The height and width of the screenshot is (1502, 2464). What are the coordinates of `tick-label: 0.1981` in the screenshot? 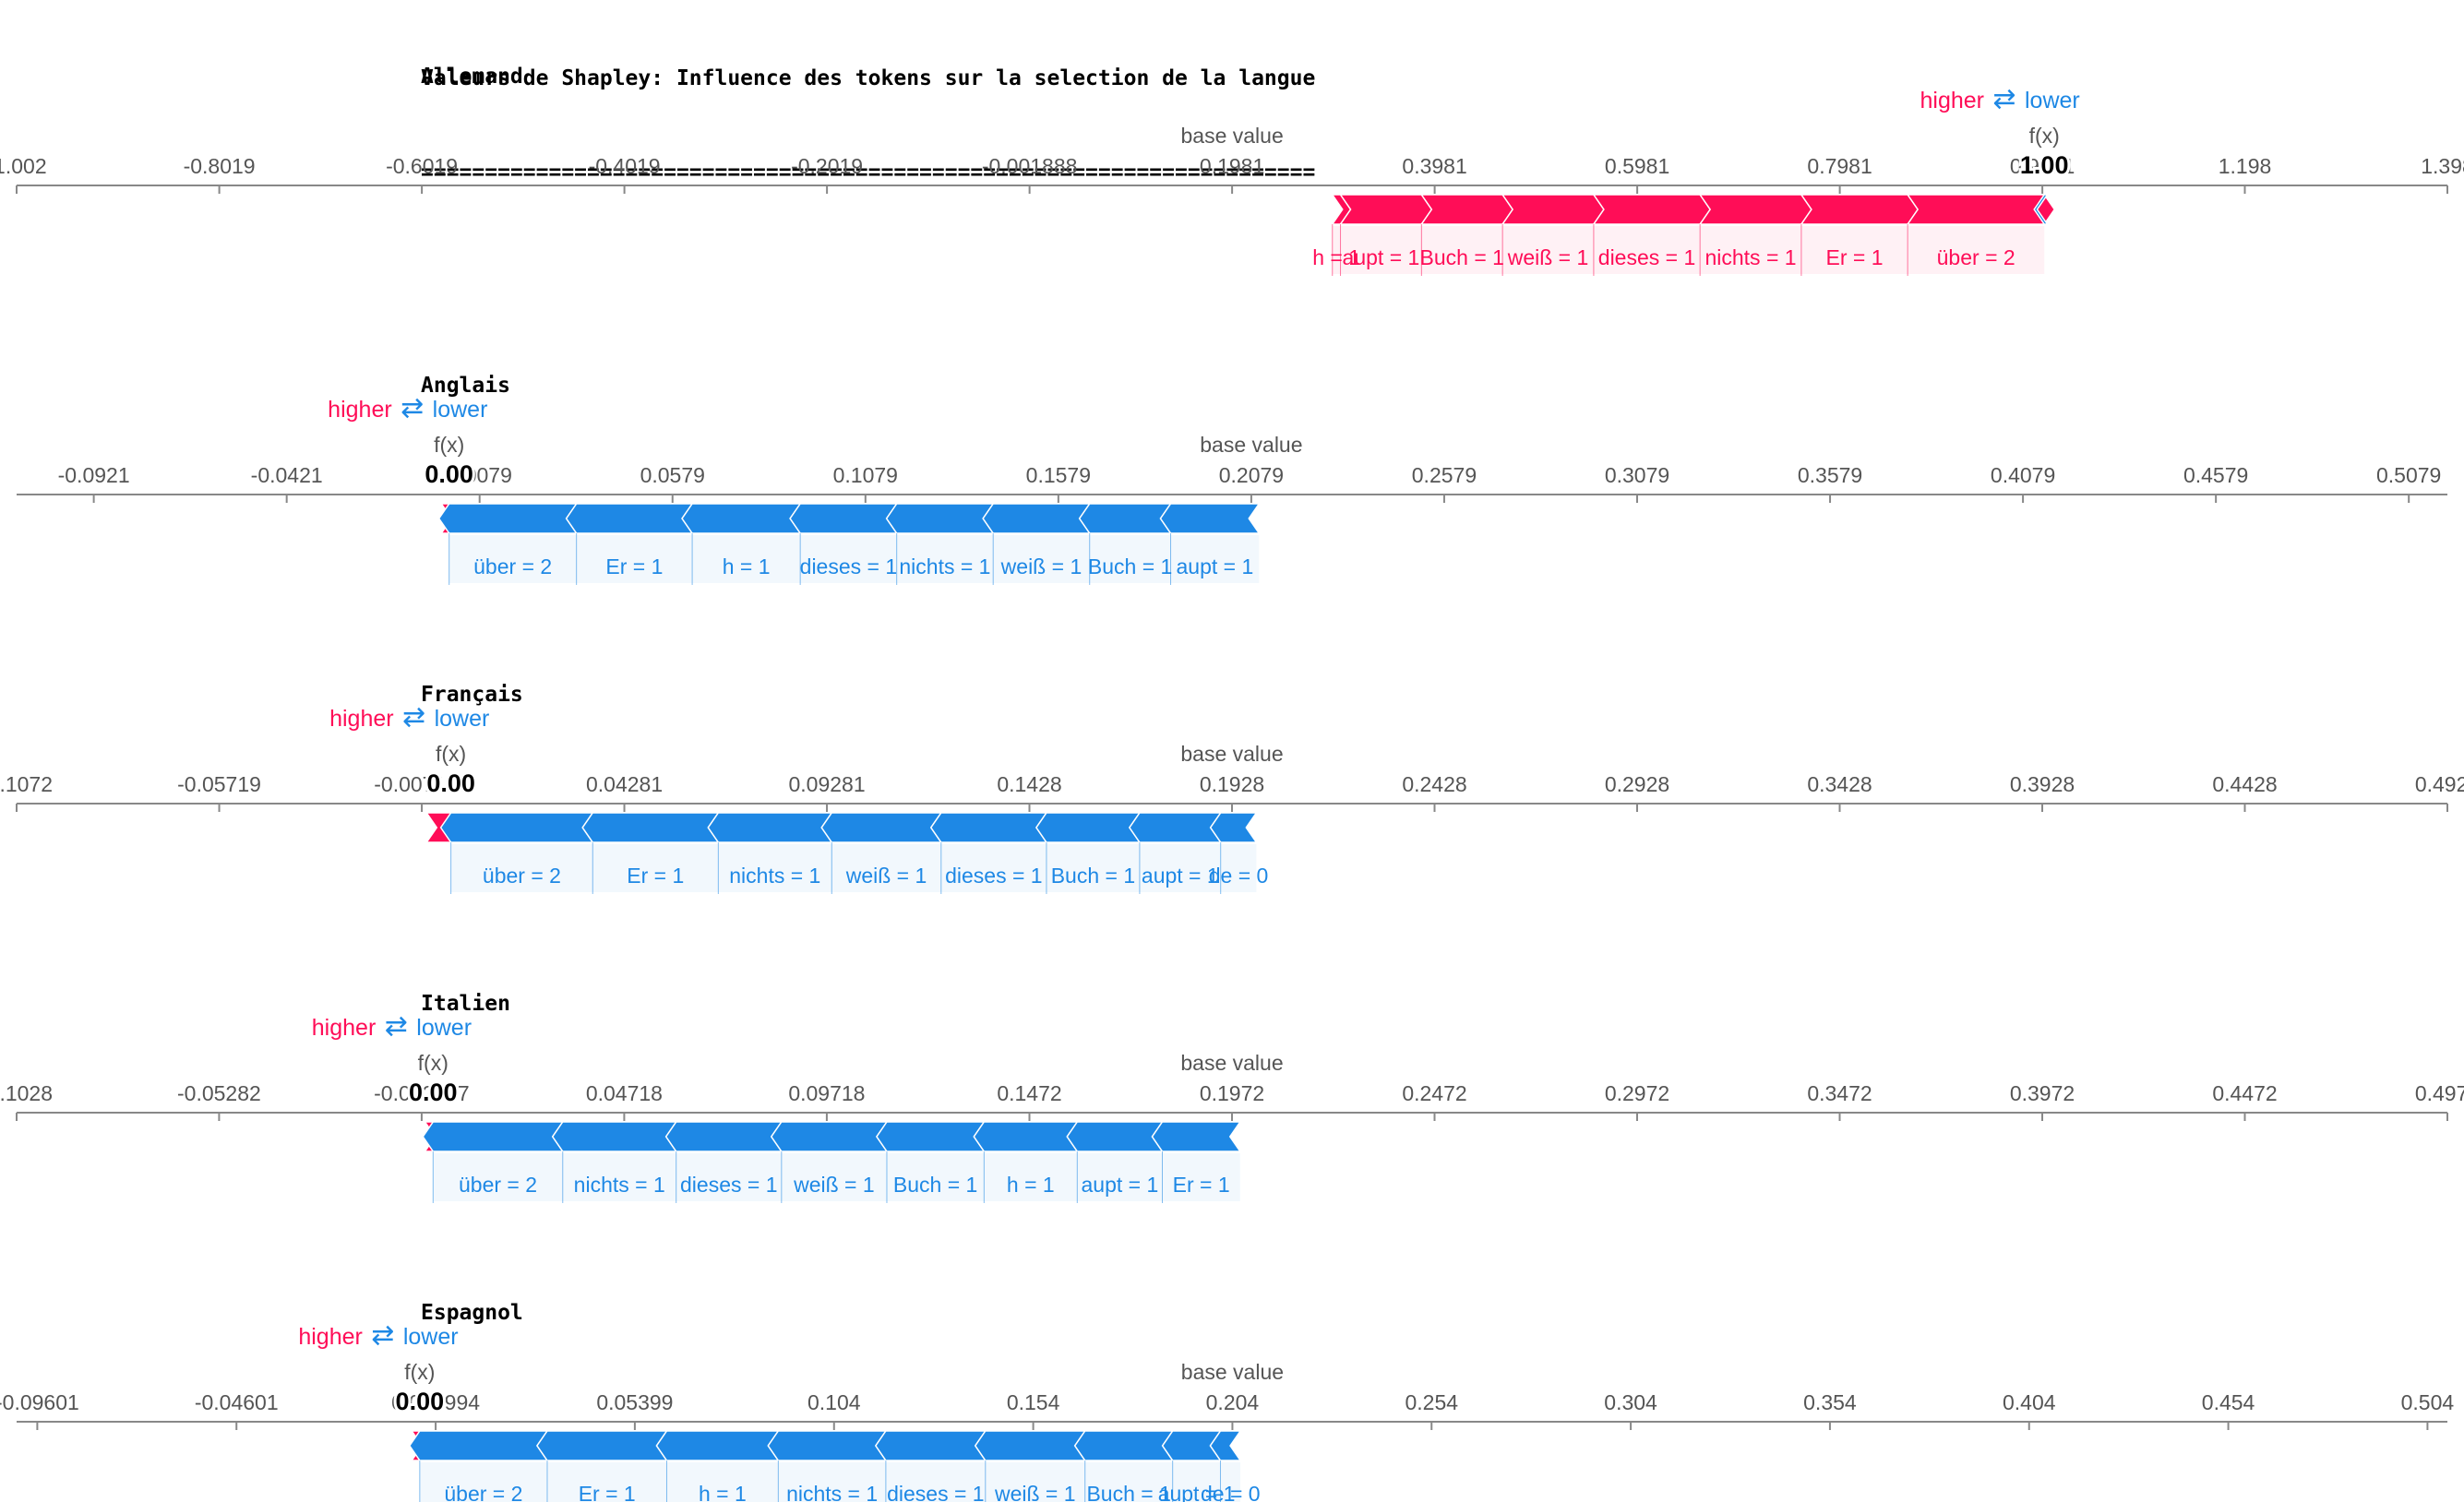 It's located at (1232, 166).